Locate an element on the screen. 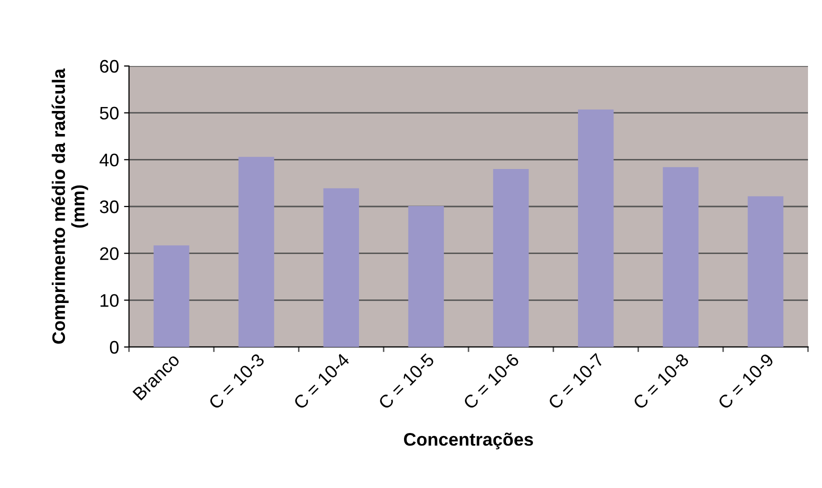 The width and height of the screenshot is (822, 488). y-tick-label: 10 is located at coordinates (109, 300).